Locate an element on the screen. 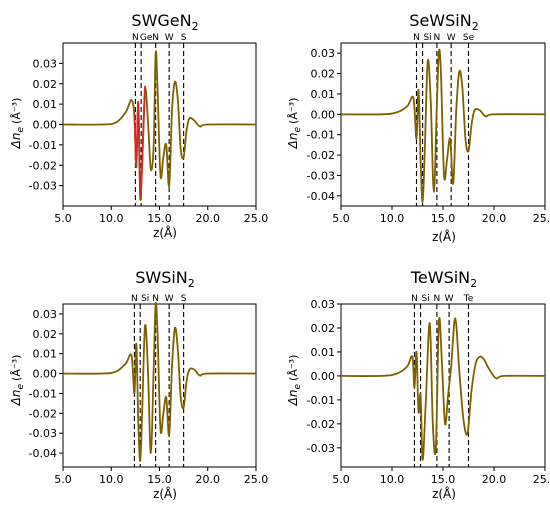  panel-title: SWGeN2 is located at coordinates (164, 22).